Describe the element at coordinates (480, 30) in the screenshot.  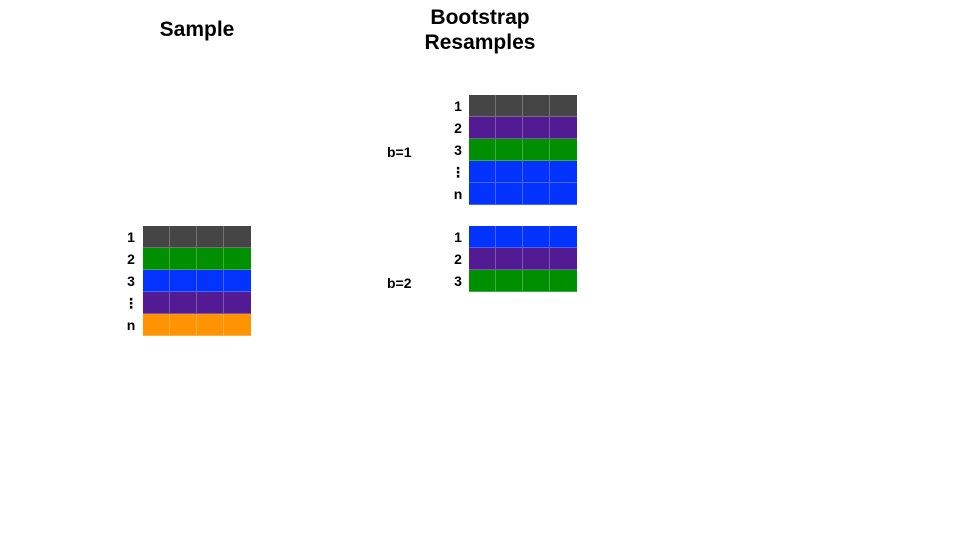
I see `bootstrap-resamples-title: Bootstrap Resamples` at that location.